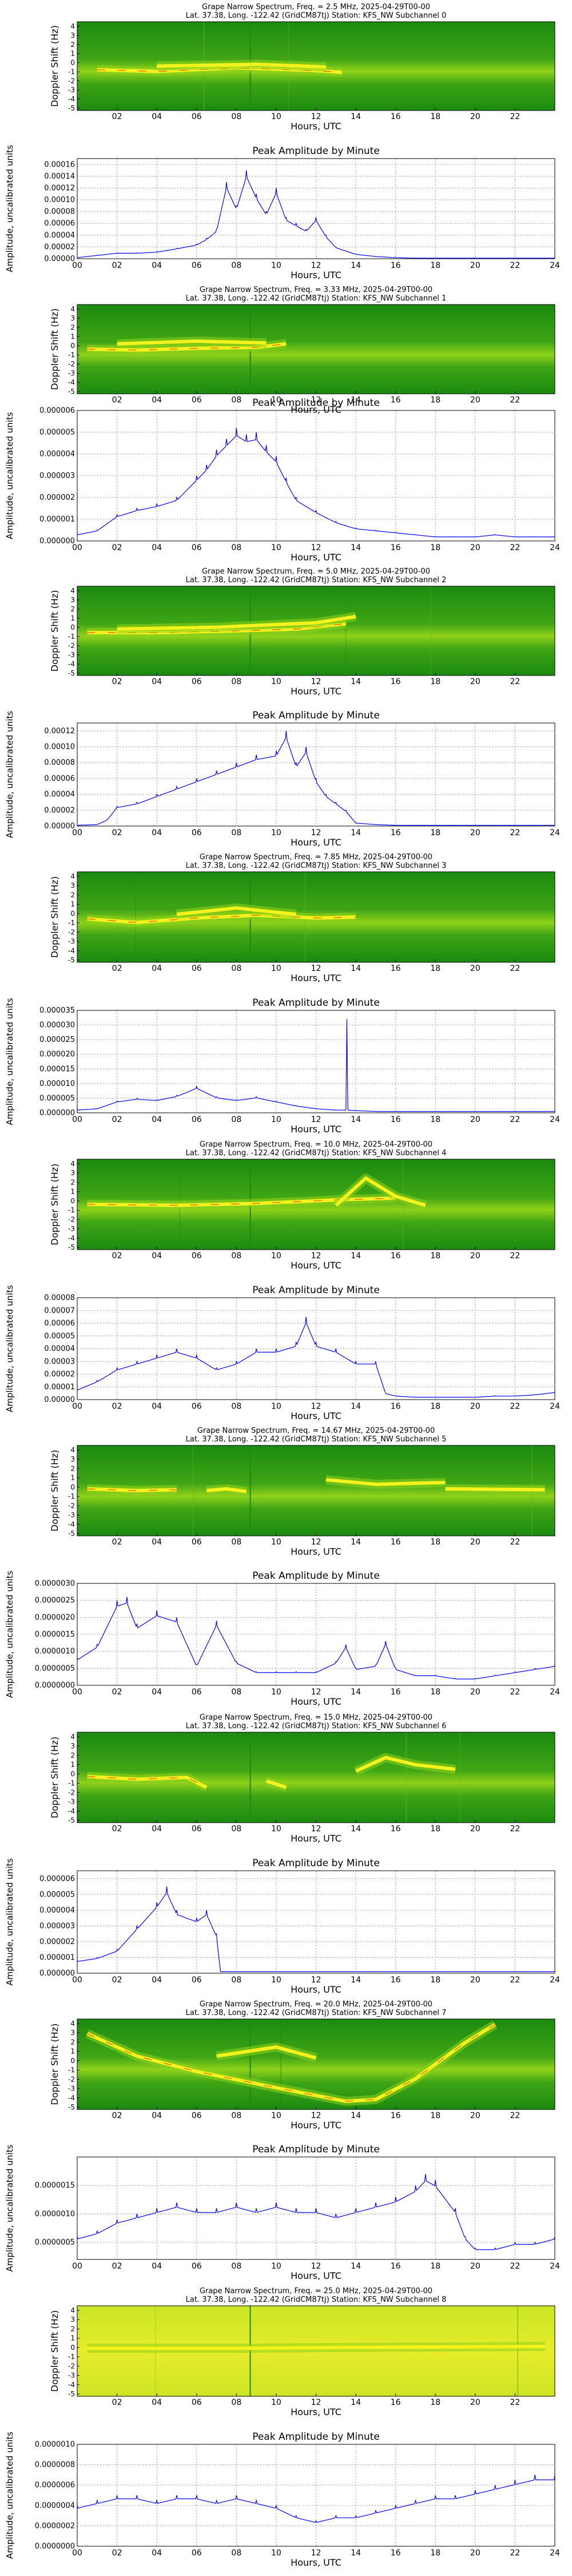  What do you see at coordinates (515, 1829) in the screenshot?
I see `spectrum-xtick-label: 22` at bounding box center [515, 1829].